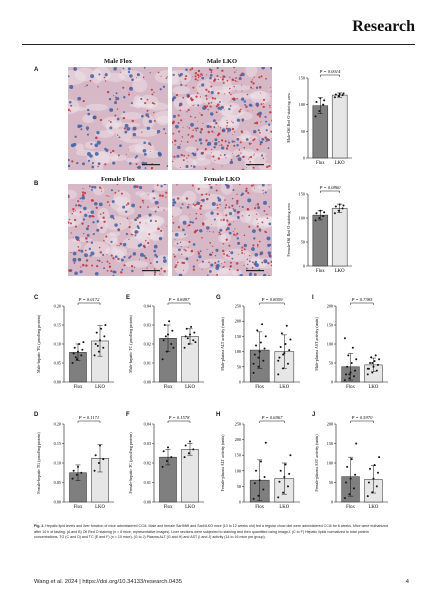 This screenshot has height=603, width=427. Describe the element at coordinates (303, 131) in the screenshot. I see `y-tick-label: 50` at that location.